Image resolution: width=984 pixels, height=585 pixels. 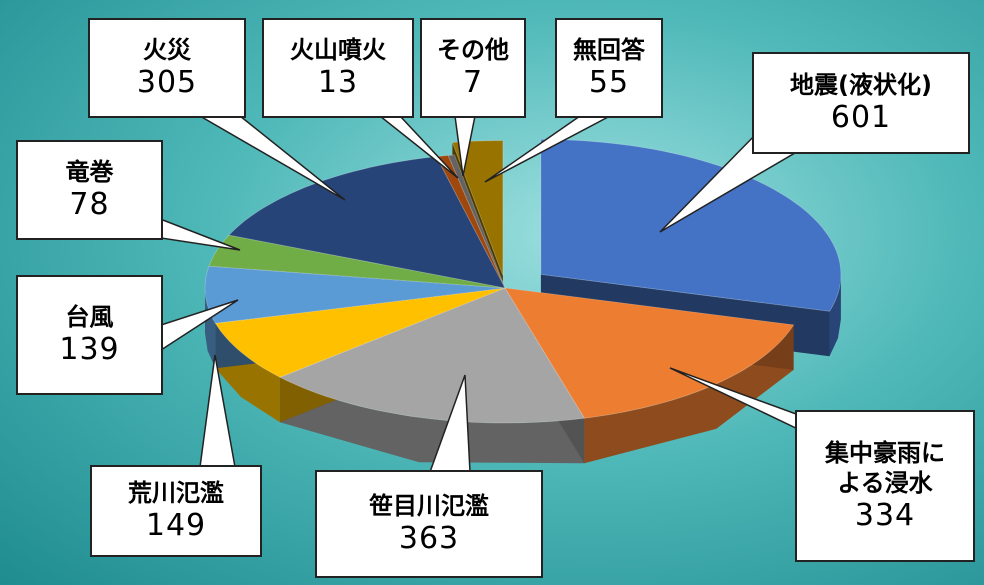 I want to click on value-label: 78, so click(x=89, y=204).